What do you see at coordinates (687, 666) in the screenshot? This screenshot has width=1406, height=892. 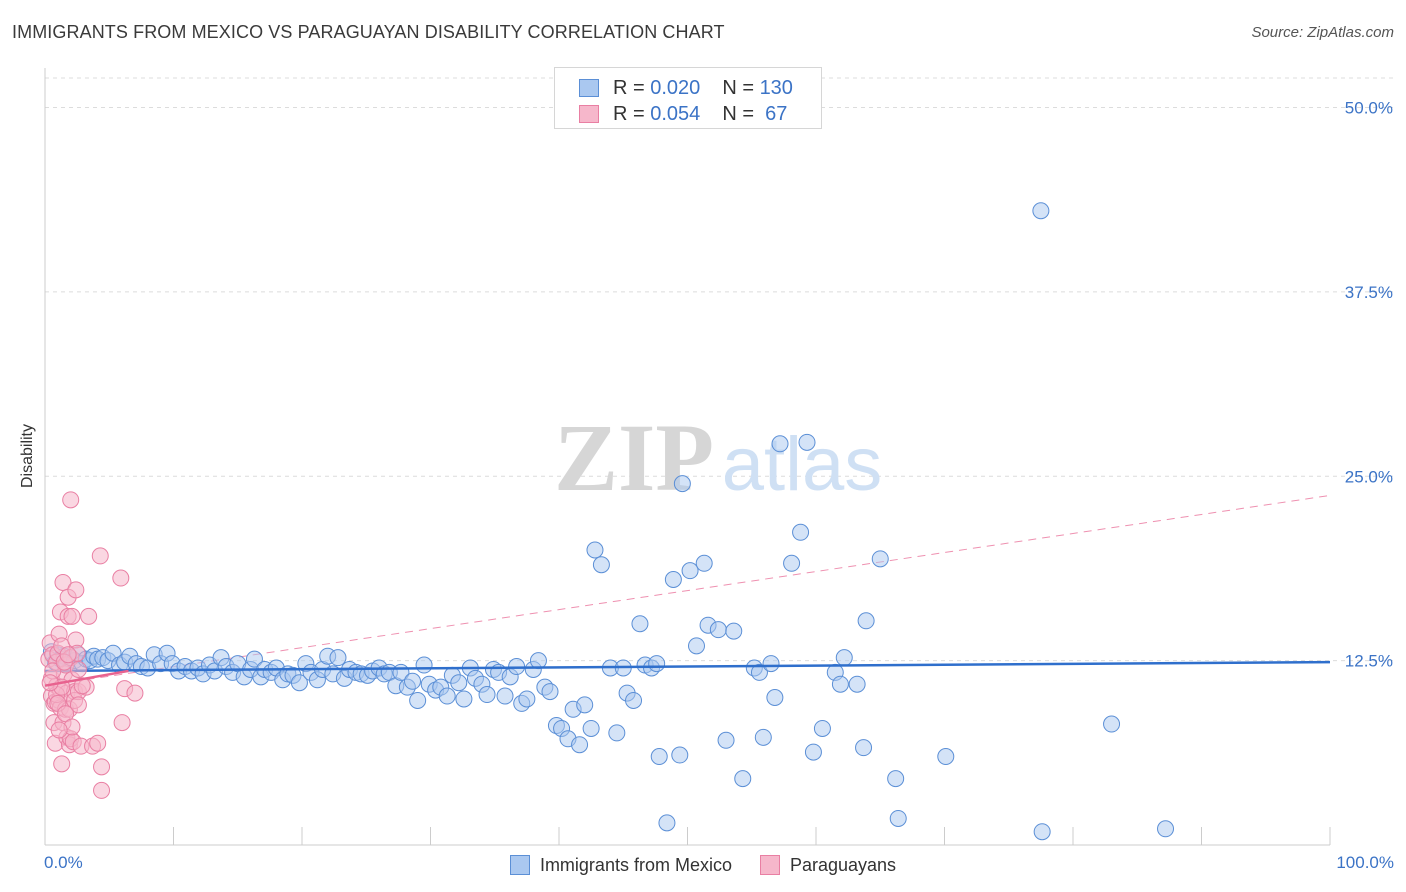 I see `trend-line-mexico` at bounding box center [687, 666].